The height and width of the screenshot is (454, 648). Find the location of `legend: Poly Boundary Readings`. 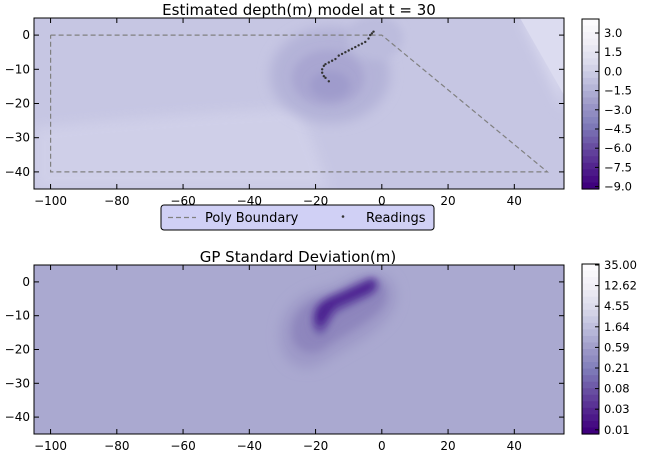

legend: Poly Boundary Readings is located at coordinates (297, 217).